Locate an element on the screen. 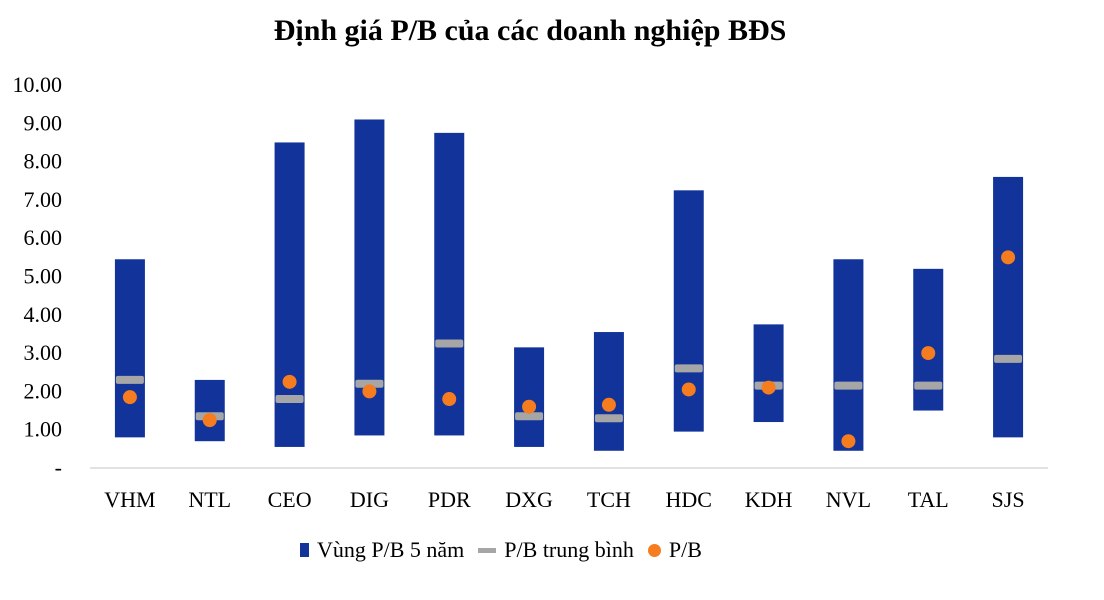 Image resolution: width=1104 pixels, height=600 pixels. legend-swatch-current is located at coordinates (654, 550).